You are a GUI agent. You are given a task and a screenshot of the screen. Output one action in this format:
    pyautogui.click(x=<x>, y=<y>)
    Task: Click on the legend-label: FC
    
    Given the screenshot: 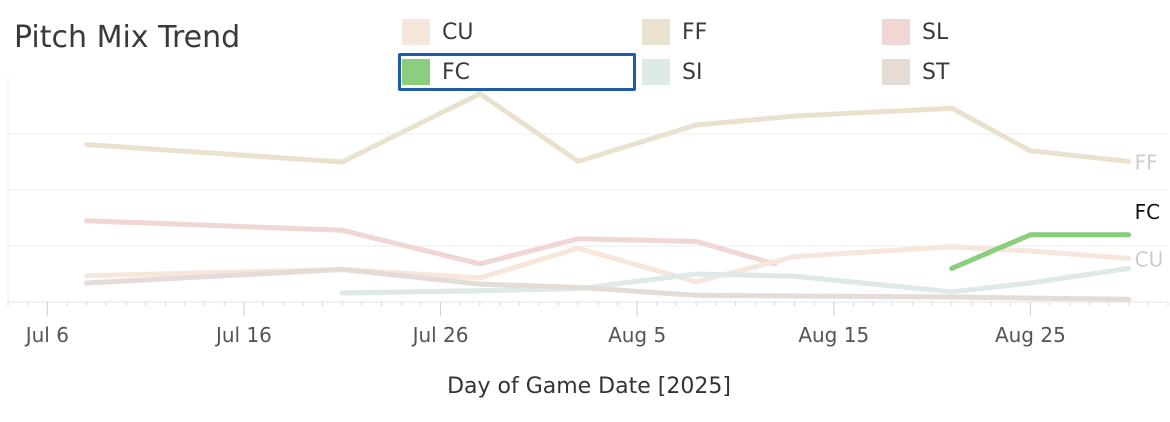 What is the action you would take?
    pyautogui.click(x=456, y=72)
    